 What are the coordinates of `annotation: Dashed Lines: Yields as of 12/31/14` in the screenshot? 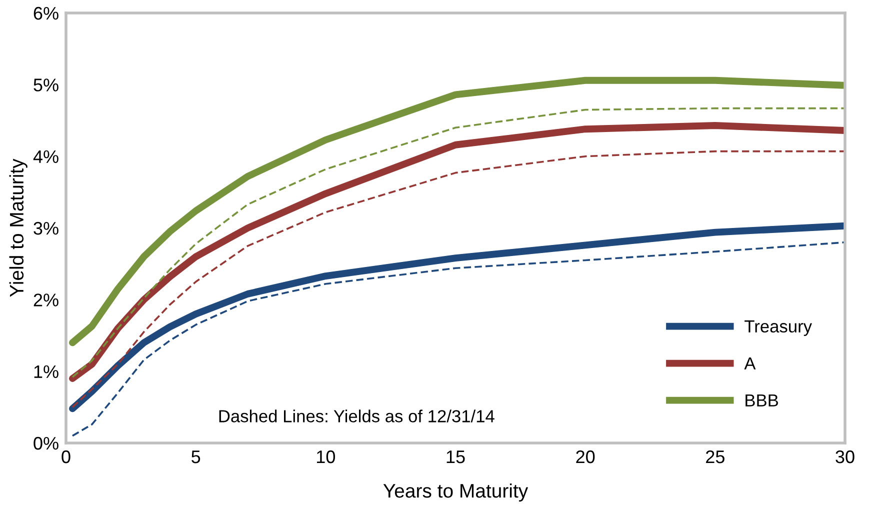 It's located at (356, 416).